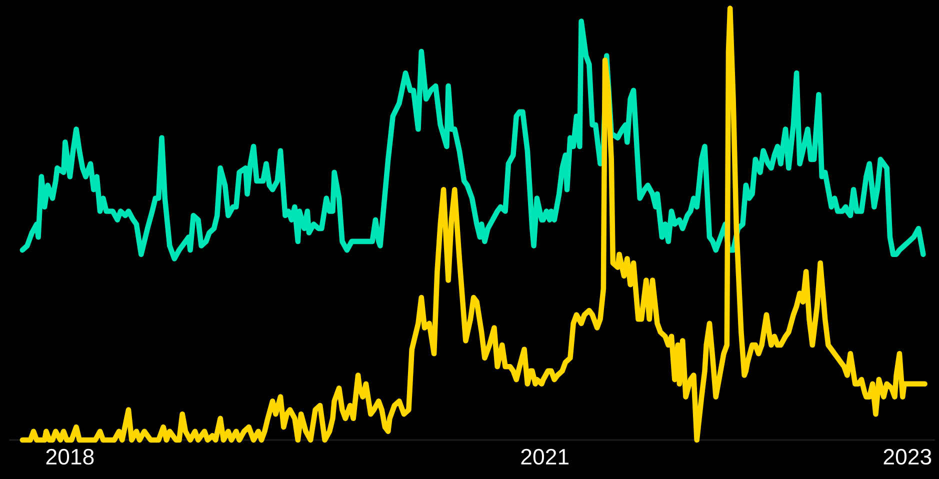 The height and width of the screenshot is (479, 939). What do you see at coordinates (70, 456) in the screenshot?
I see `x-tick-label: 2018` at bounding box center [70, 456].